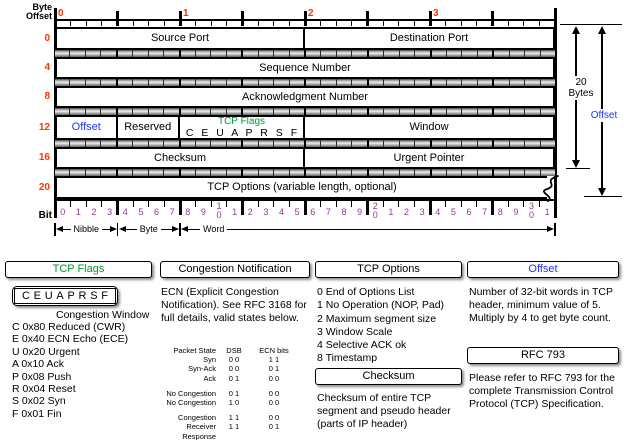  I want to click on top-ruler-byte-number: 1, so click(186, 13).